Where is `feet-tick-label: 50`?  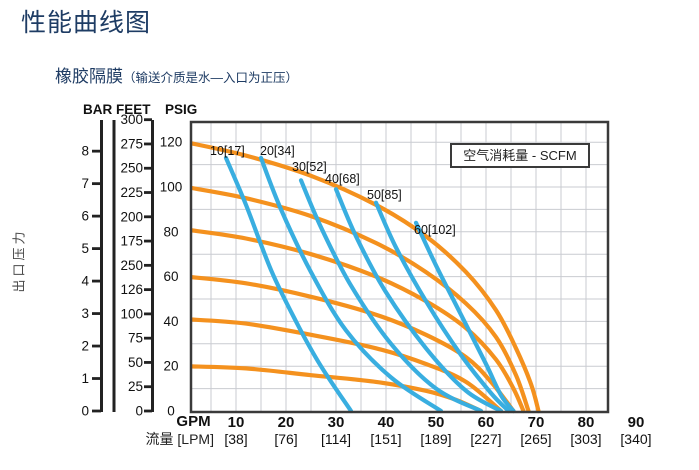
feet-tick-label: 50 is located at coordinates (135, 362).